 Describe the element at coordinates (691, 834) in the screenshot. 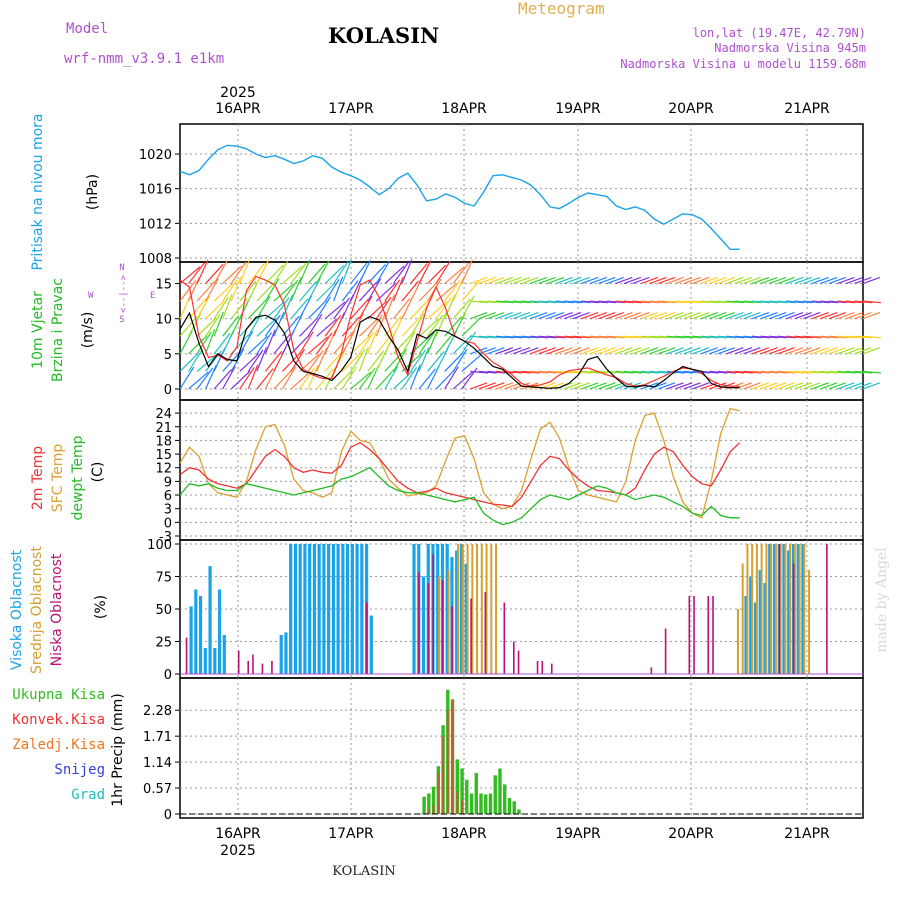

I see `bottom-day-label: 20APR` at that location.